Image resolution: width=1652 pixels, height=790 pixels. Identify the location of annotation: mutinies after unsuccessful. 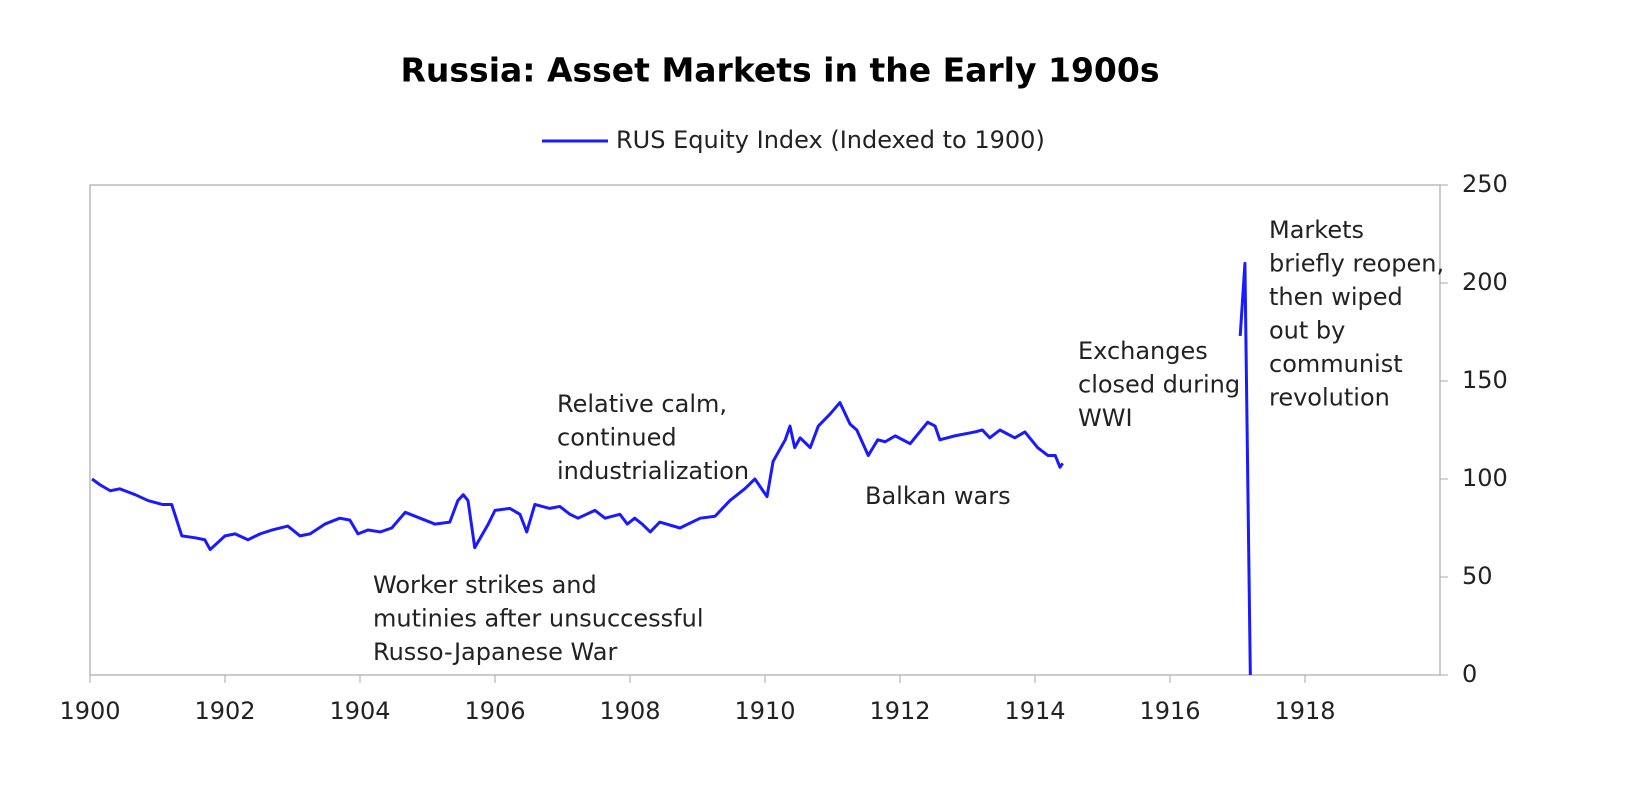
(538, 619).